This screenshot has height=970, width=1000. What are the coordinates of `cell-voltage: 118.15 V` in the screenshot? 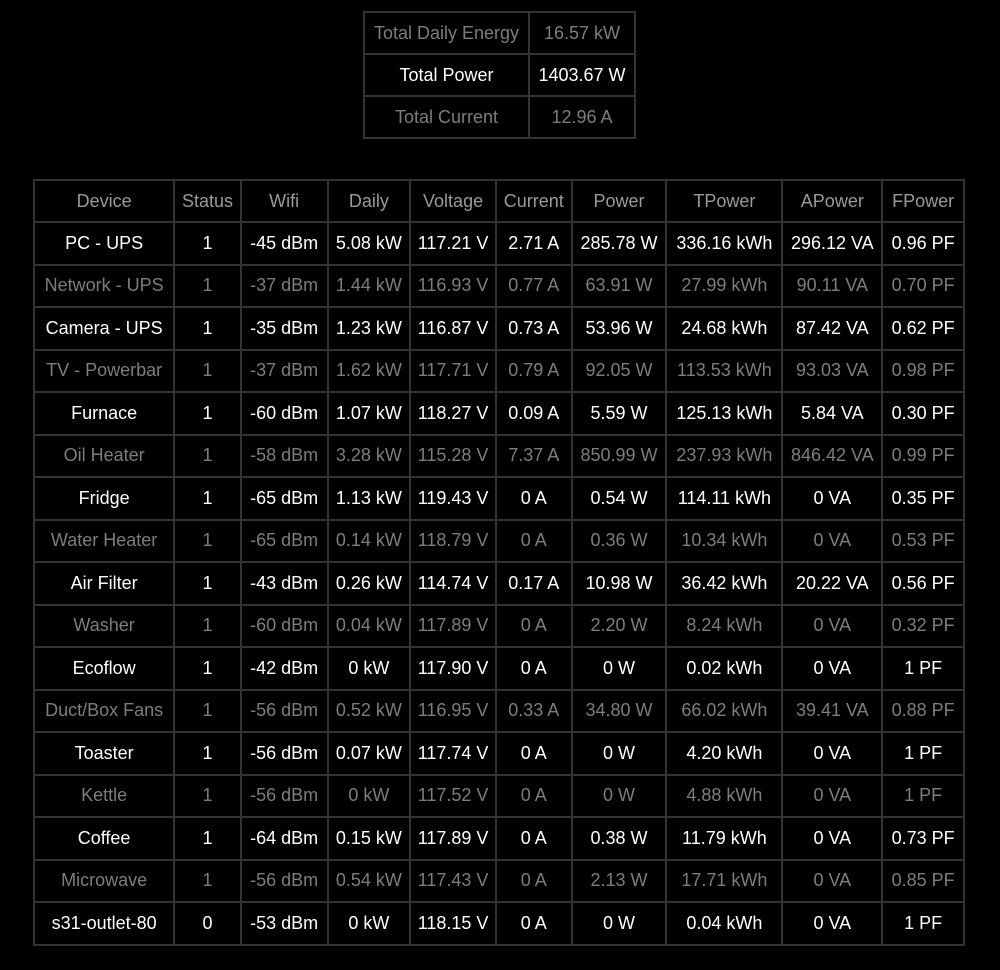 It's located at (453, 923).